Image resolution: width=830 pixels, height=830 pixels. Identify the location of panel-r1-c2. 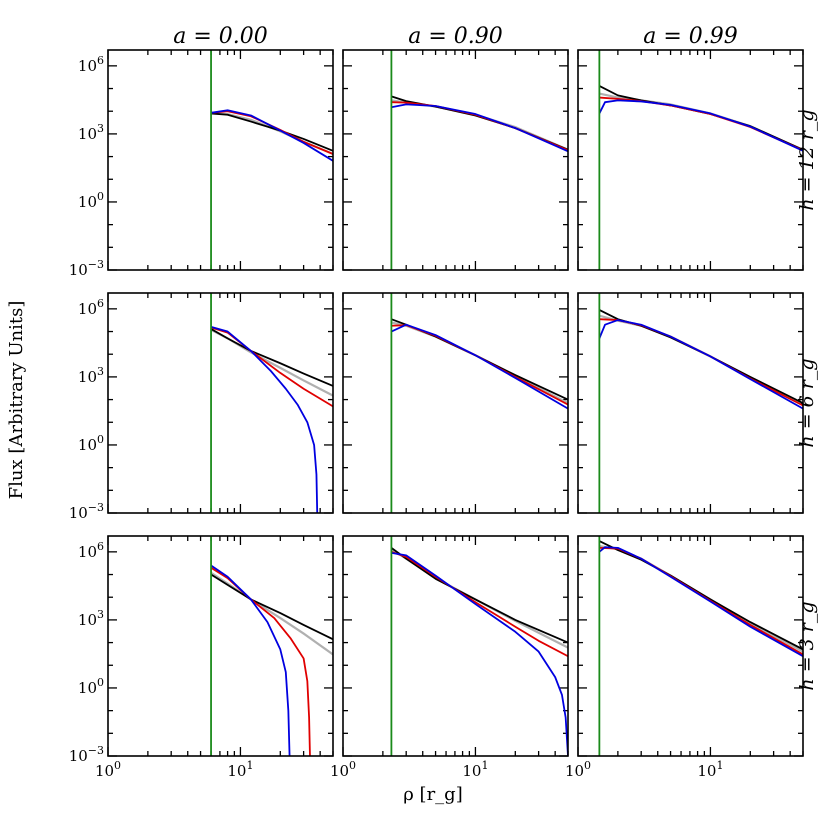
(690, 403).